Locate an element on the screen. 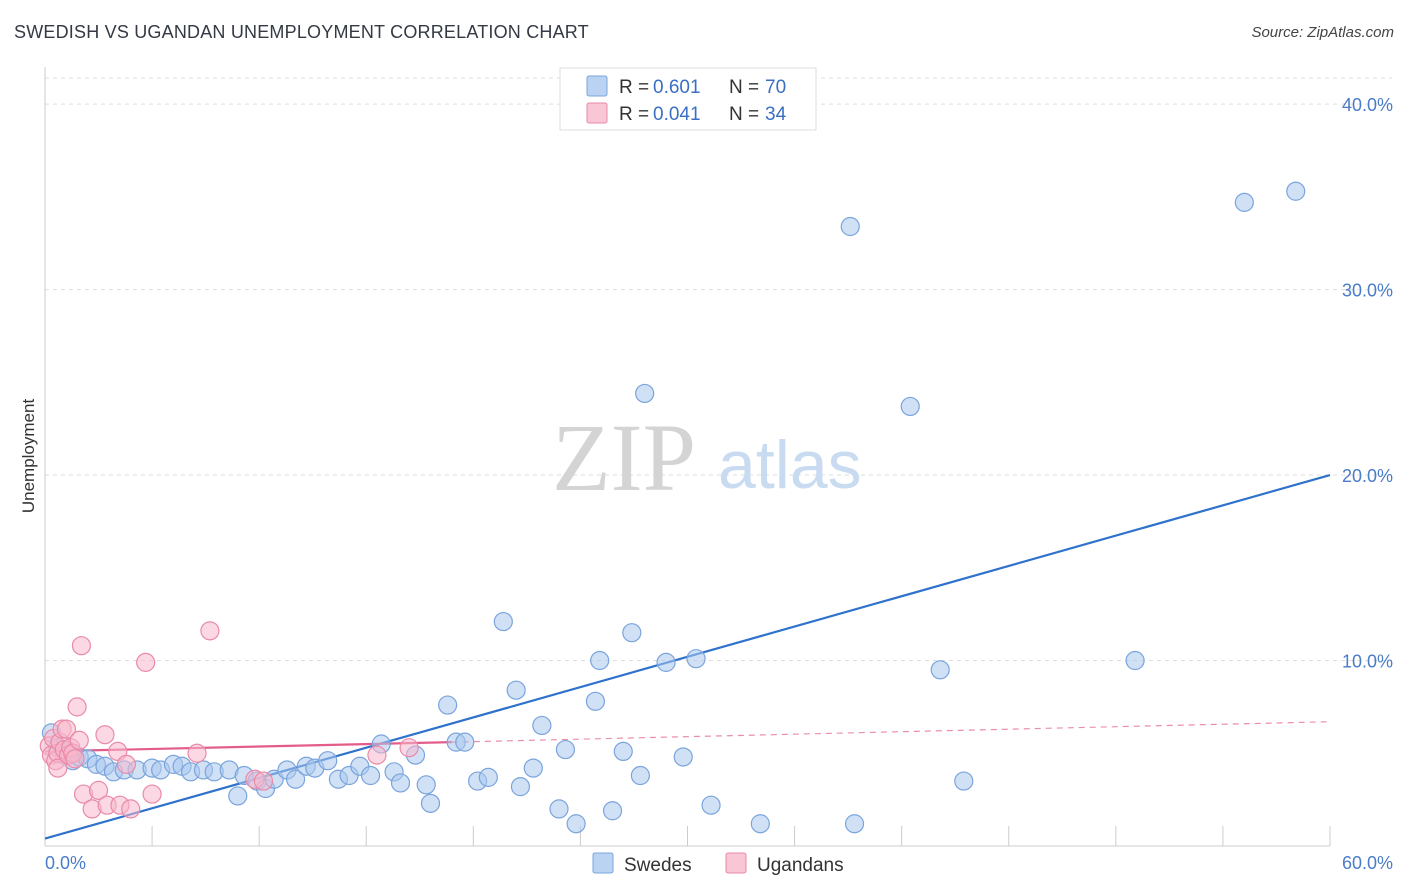 This screenshot has height=892, width=1406. y-tick-label: 40.0% is located at coordinates (1367, 105).